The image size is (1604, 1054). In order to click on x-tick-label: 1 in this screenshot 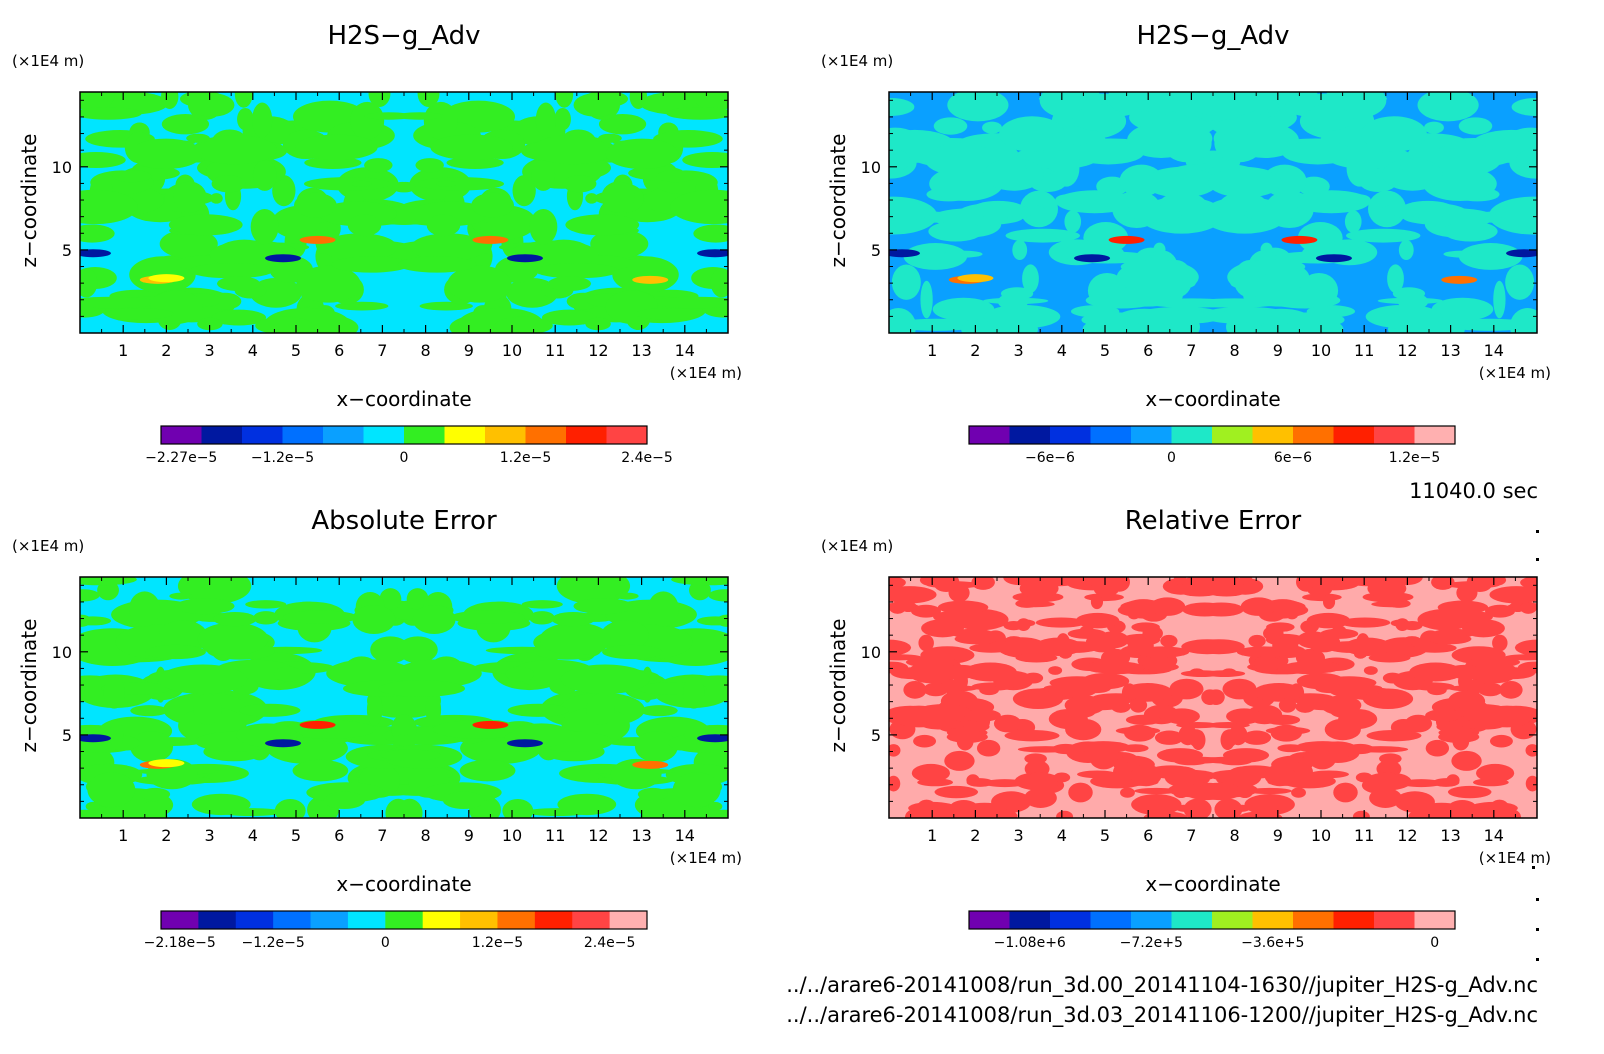, I will do `click(123, 835)`.